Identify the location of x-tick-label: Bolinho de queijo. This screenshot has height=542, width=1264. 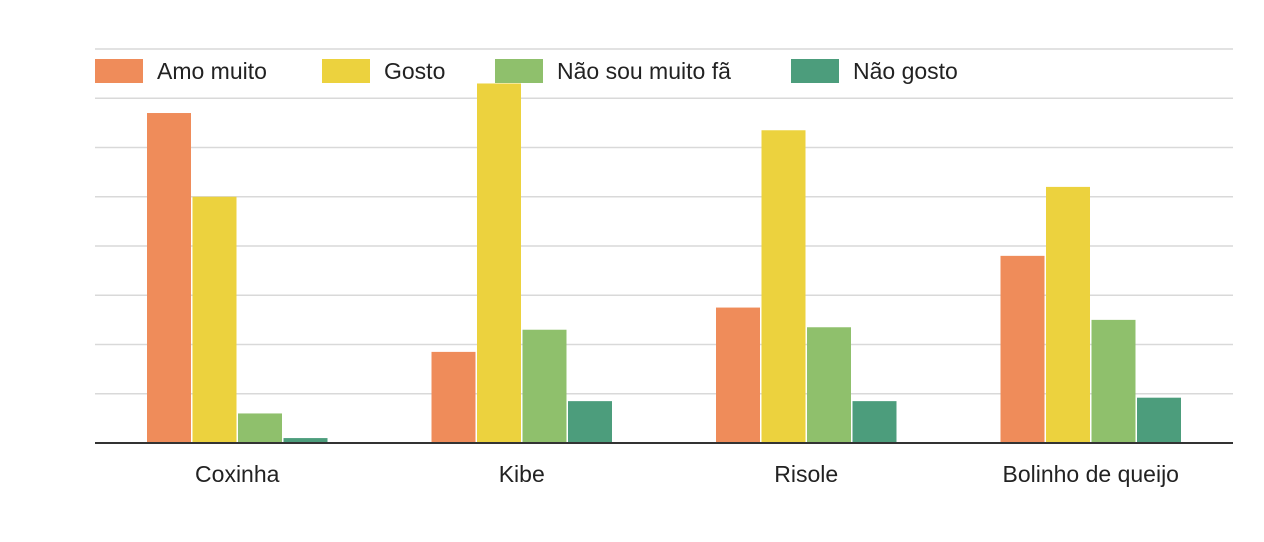
(1091, 474).